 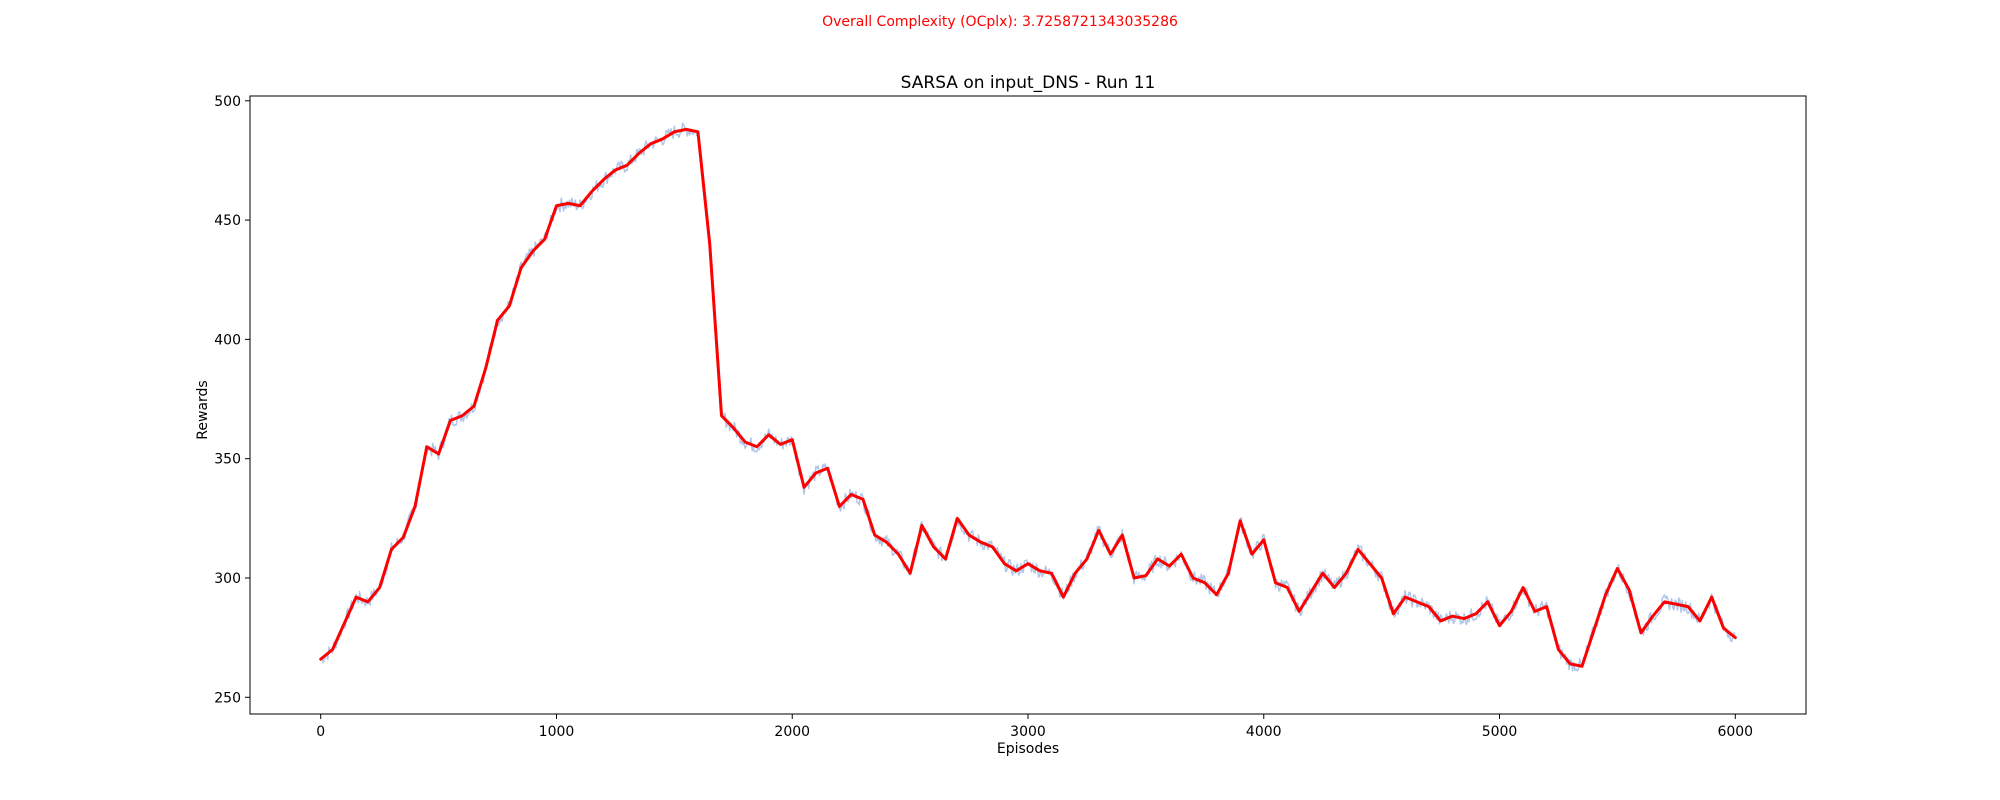 I want to click on y-tick-label: 300, so click(x=227, y=579).